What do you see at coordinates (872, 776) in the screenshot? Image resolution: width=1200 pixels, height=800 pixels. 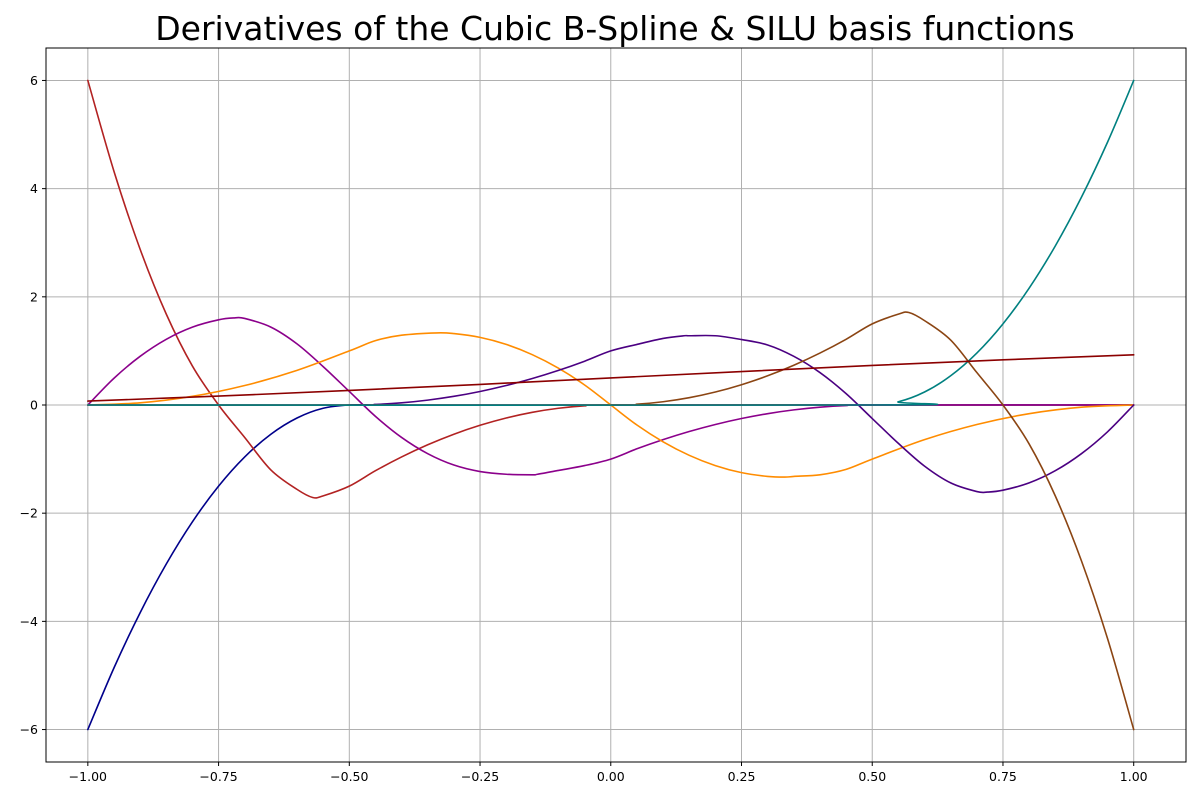 I see `x-tick-label: 0.50` at bounding box center [872, 776].